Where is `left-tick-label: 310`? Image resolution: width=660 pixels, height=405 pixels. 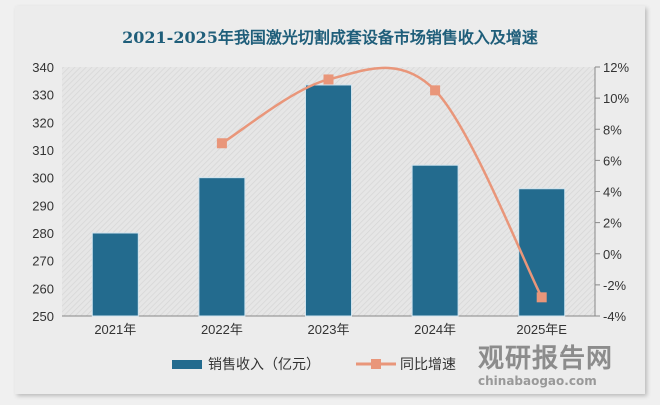
left-tick-label: 310 is located at coordinates (43, 150).